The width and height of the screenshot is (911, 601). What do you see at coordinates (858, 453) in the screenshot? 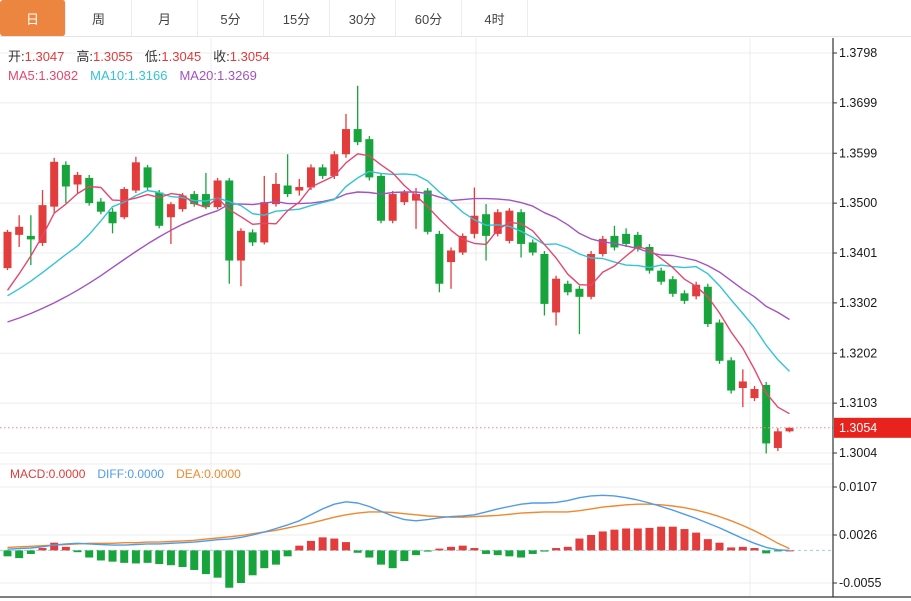
I see `axis-tick-label: 1.3004` at bounding box center [858, 453].